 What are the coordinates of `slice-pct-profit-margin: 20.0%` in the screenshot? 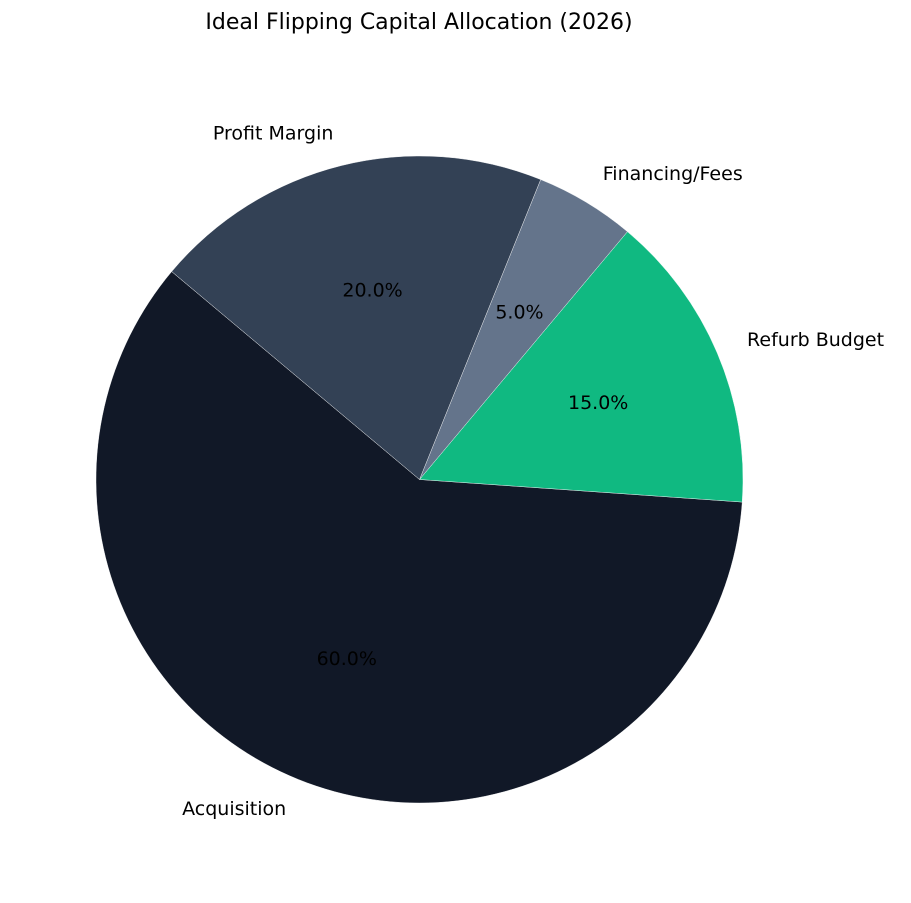 It's located at (372, 291).